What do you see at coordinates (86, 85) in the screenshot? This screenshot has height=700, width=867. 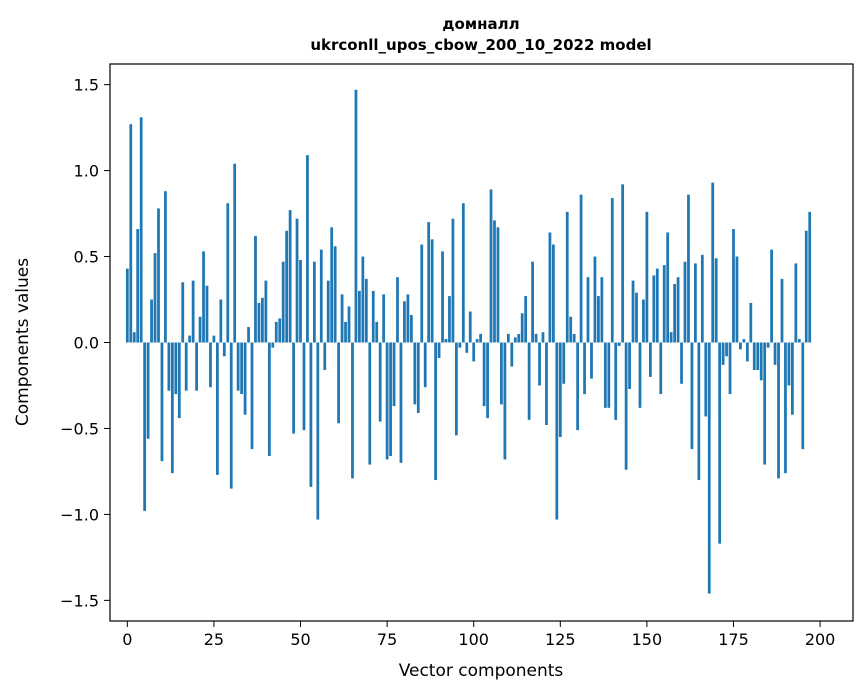 I see `y-tick-label: 1.5` at bounding box center [86, 85].